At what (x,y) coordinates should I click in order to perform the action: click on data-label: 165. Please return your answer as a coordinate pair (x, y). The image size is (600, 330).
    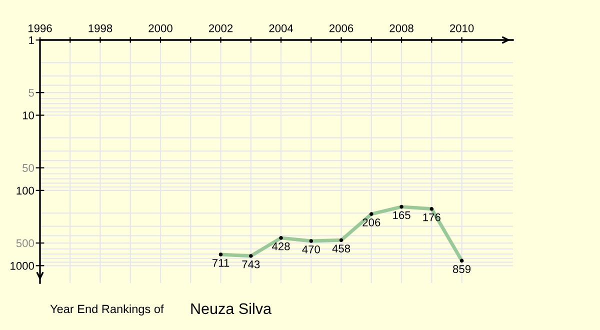
    Looking at the image, I should click on (401, 215).